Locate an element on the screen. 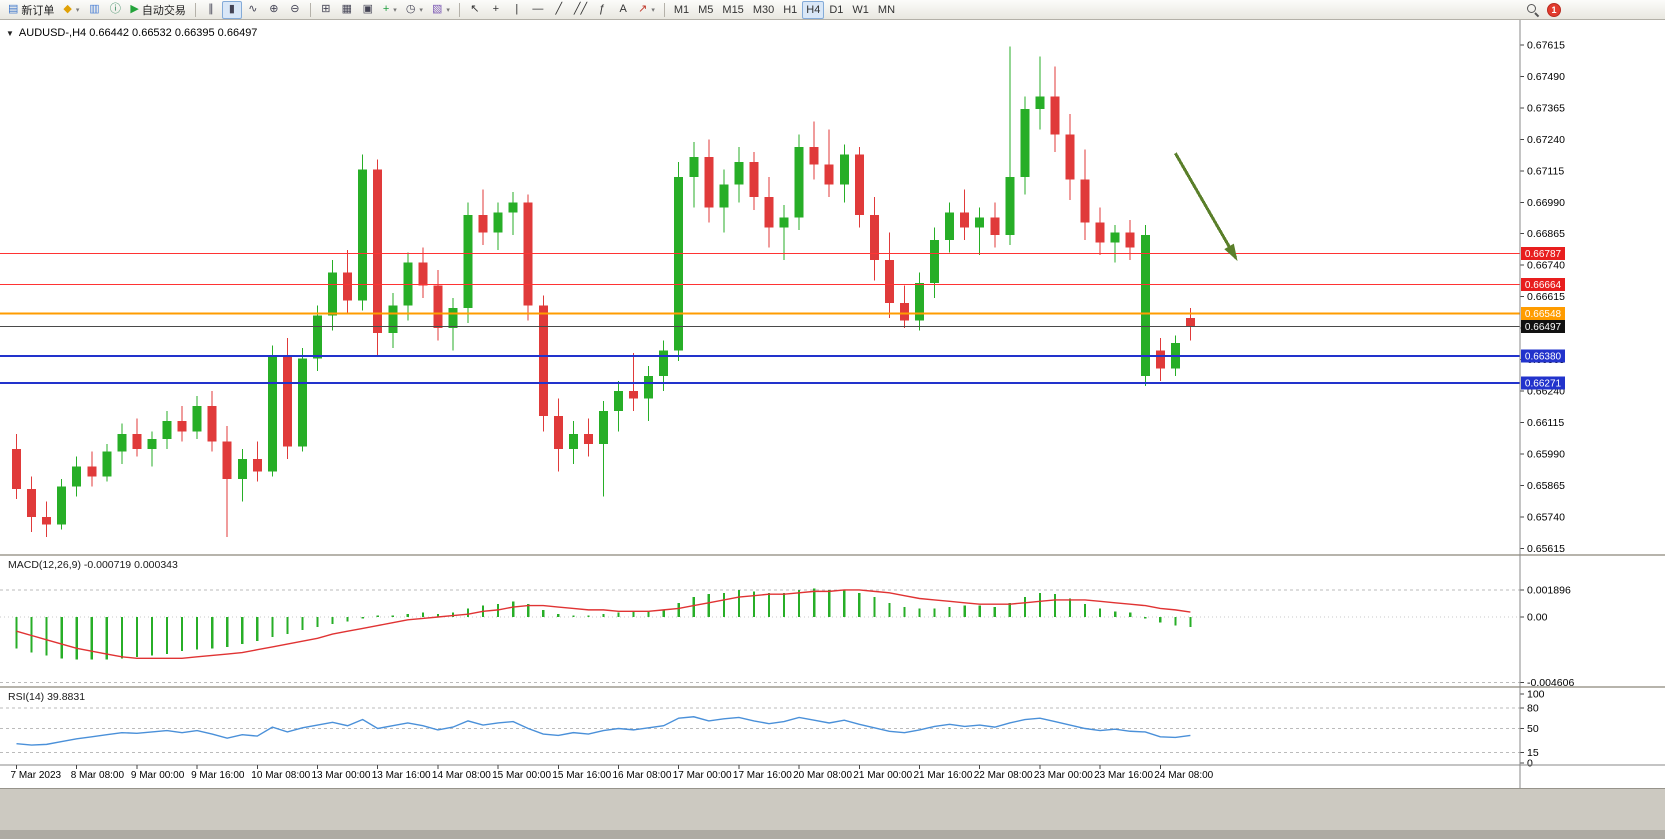 The image size is (1665, 839). horizontal-line-tool-button: — is located at coordinates (538, 10).